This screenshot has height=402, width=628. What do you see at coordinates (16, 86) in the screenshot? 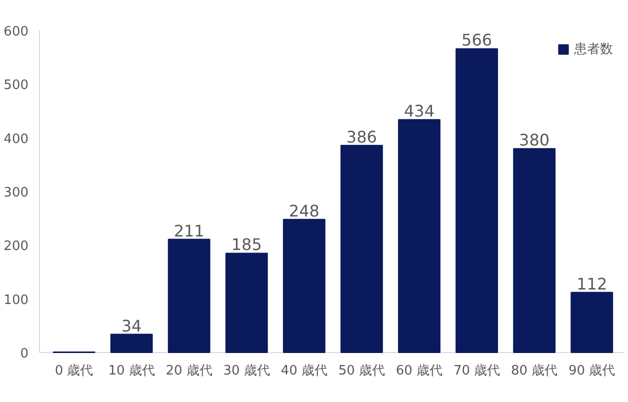
I see `y-tick-label: 500` at bounding box center [16, 86].